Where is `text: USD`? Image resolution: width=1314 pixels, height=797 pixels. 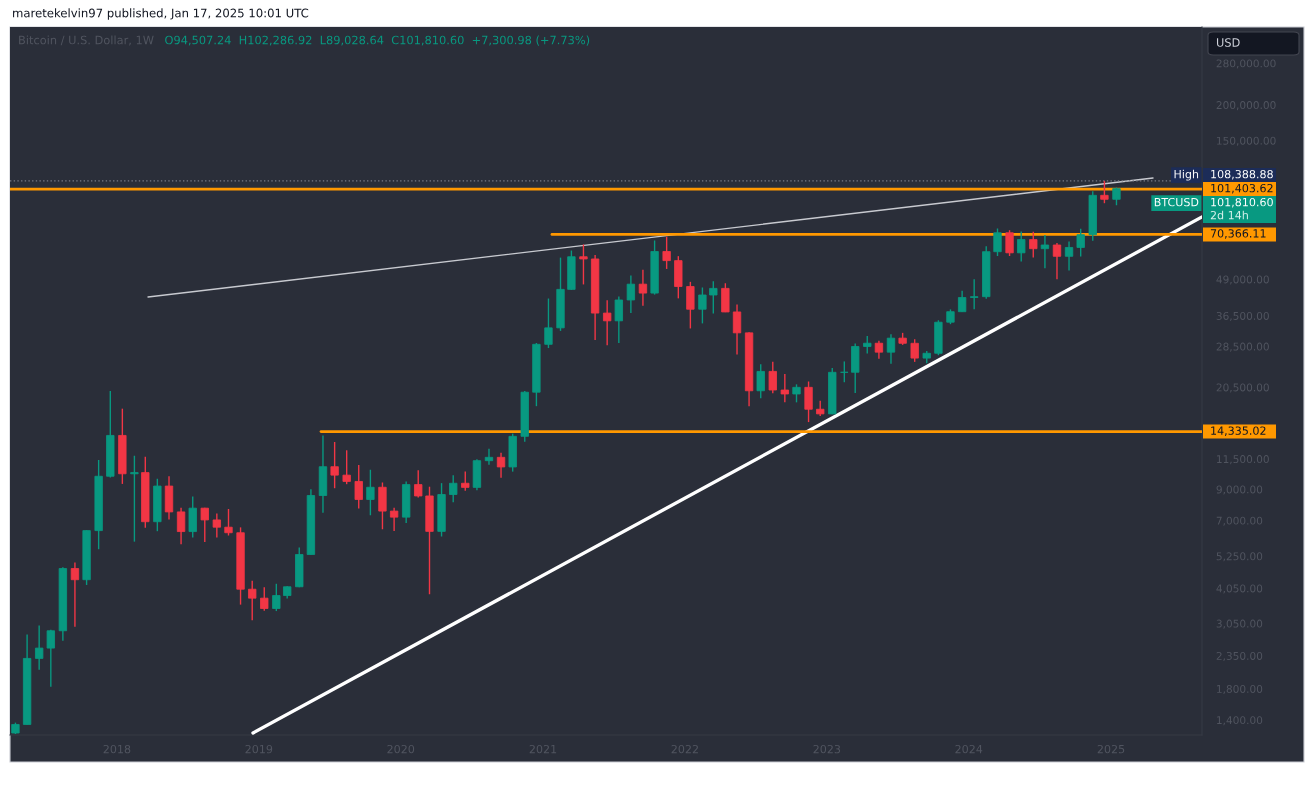 text: USD is located at coordinates (1228, 42).